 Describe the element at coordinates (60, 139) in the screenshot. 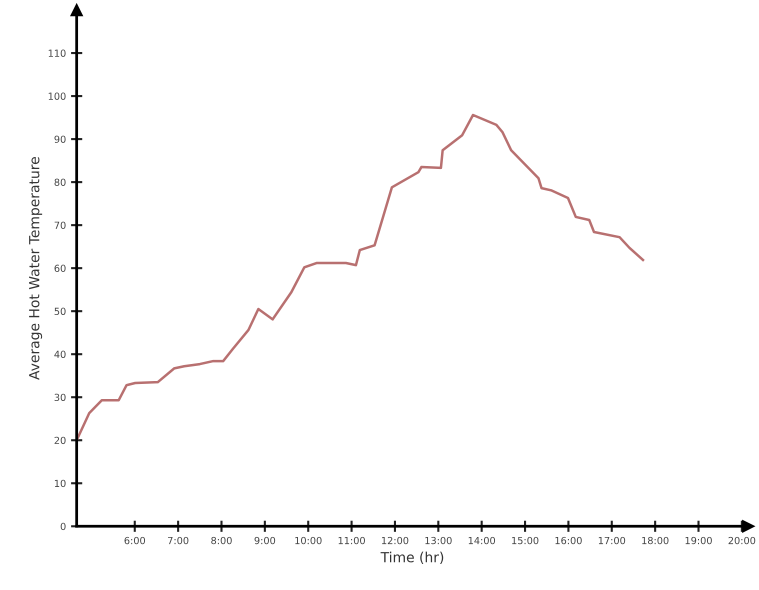

I see `y-tick-label: 90` at that location.